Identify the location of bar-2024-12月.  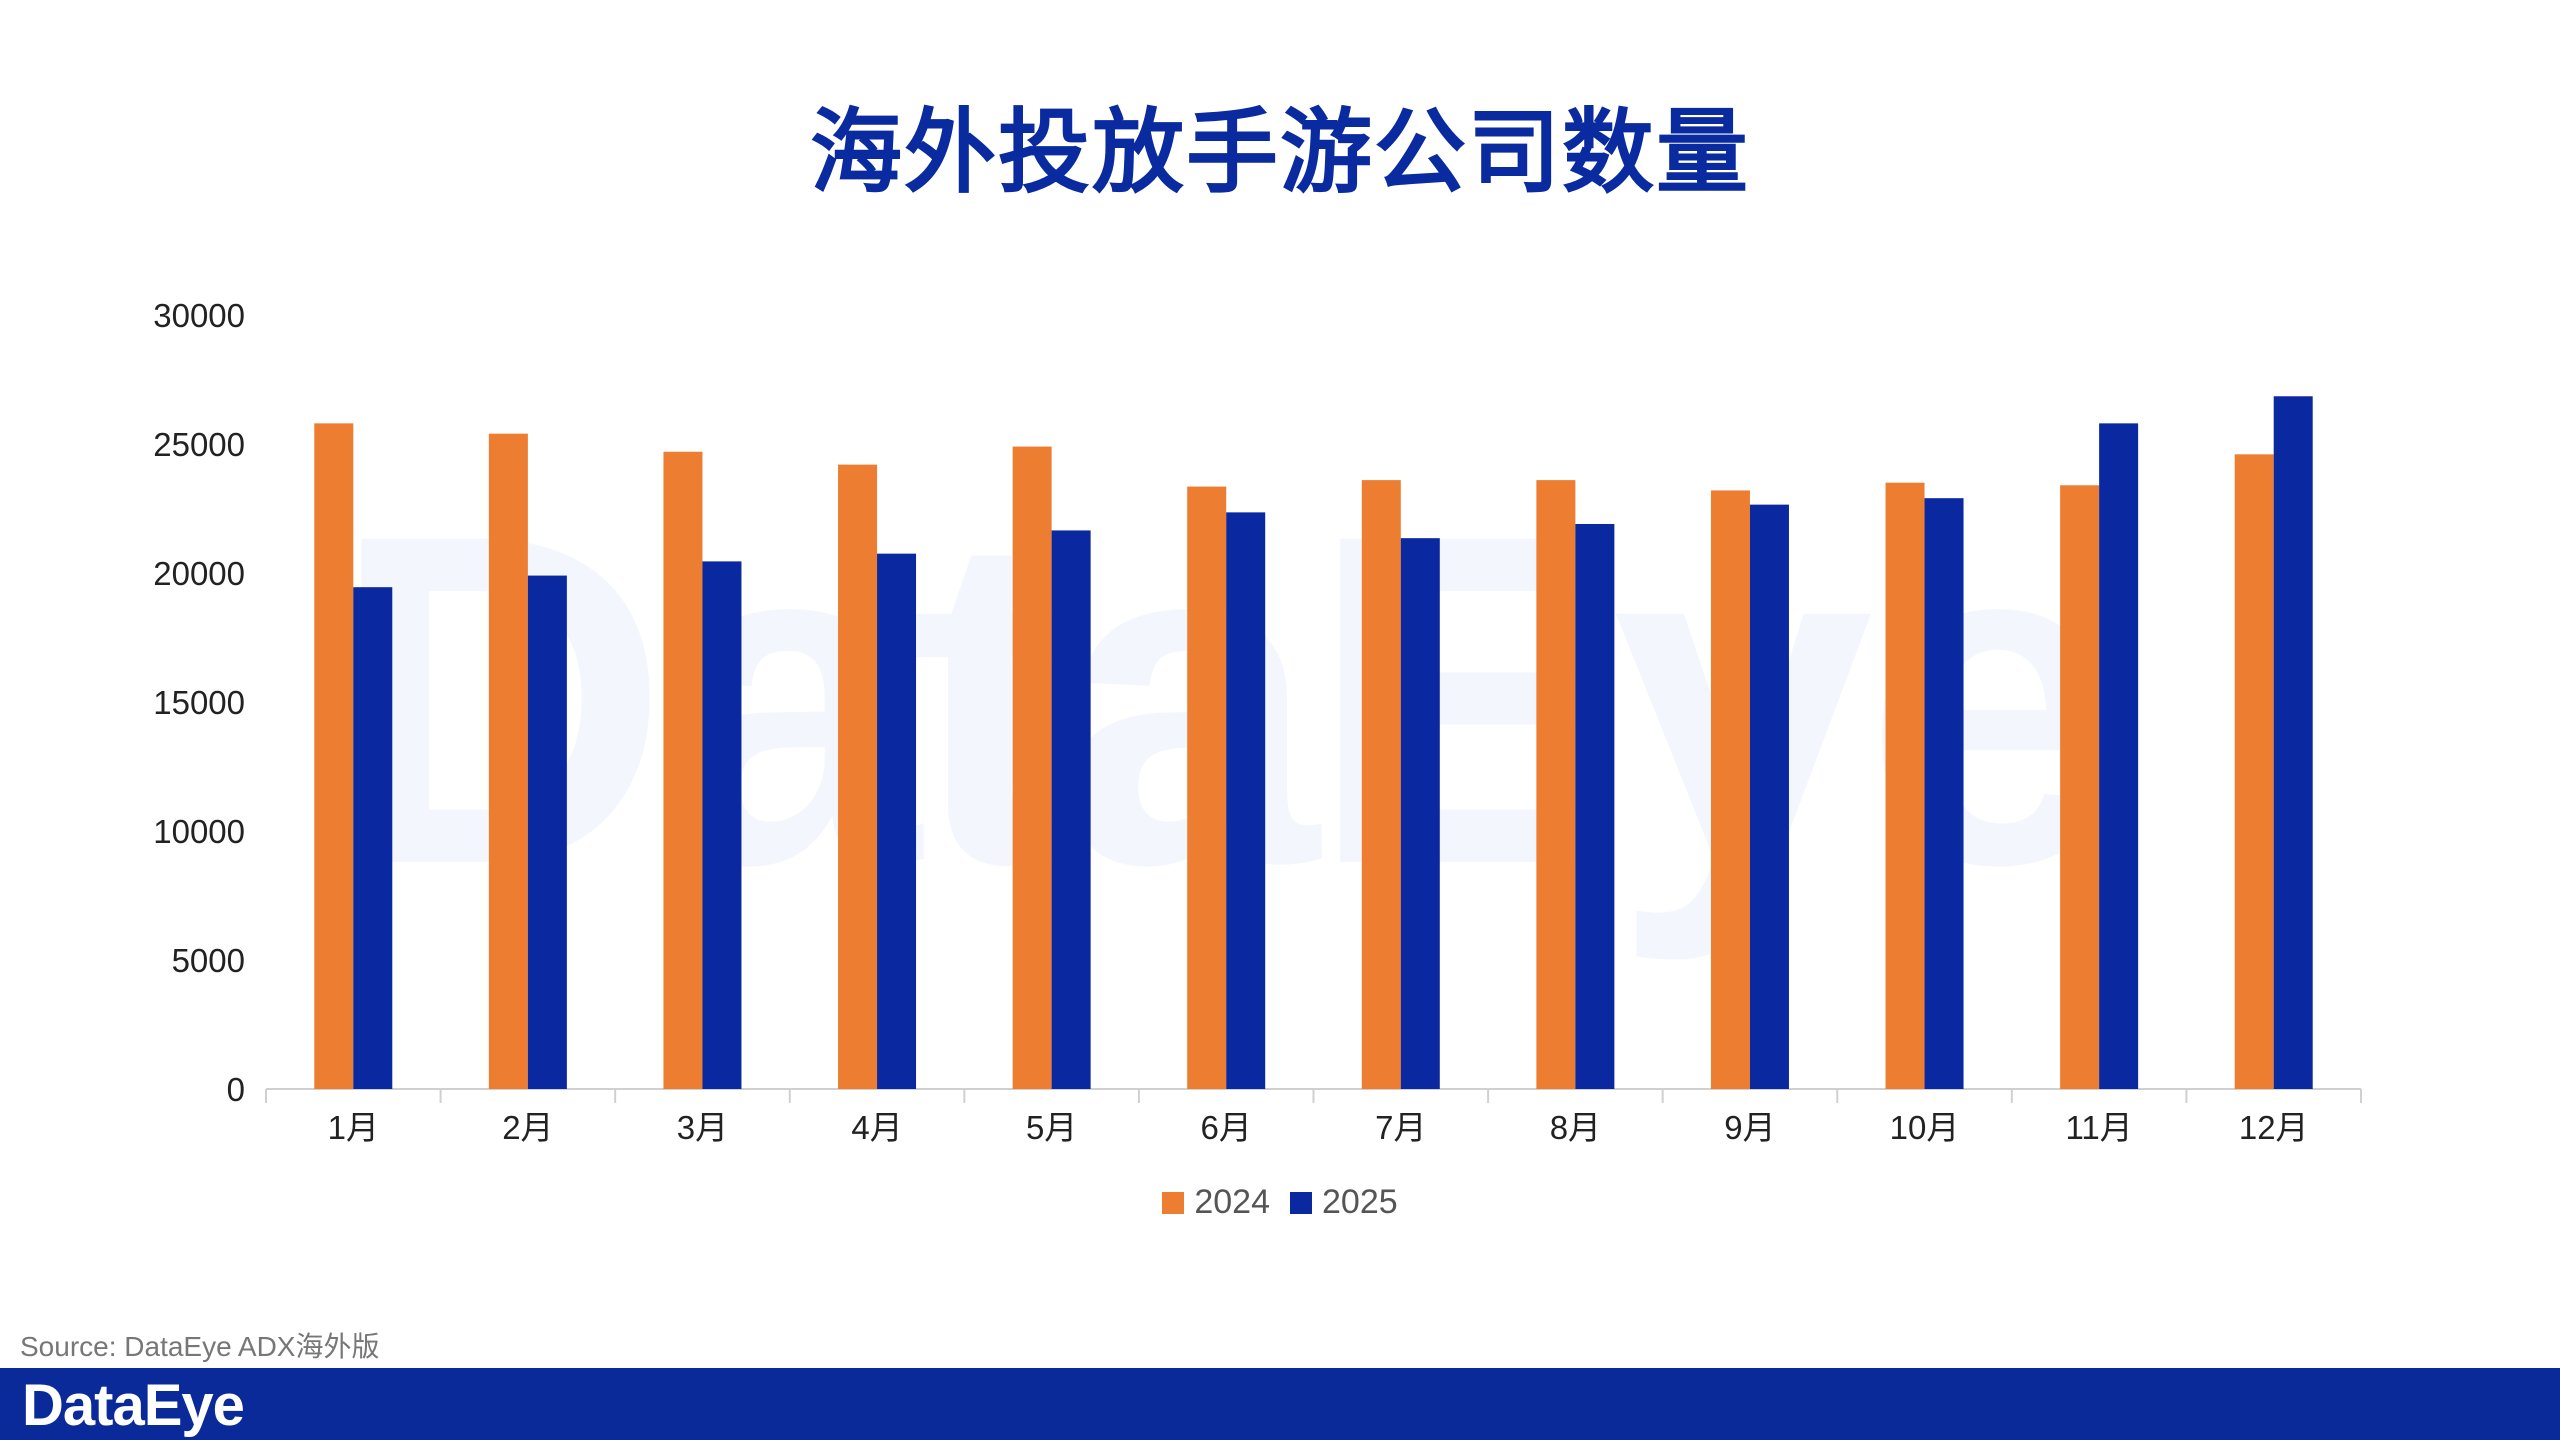
(2254, 771).